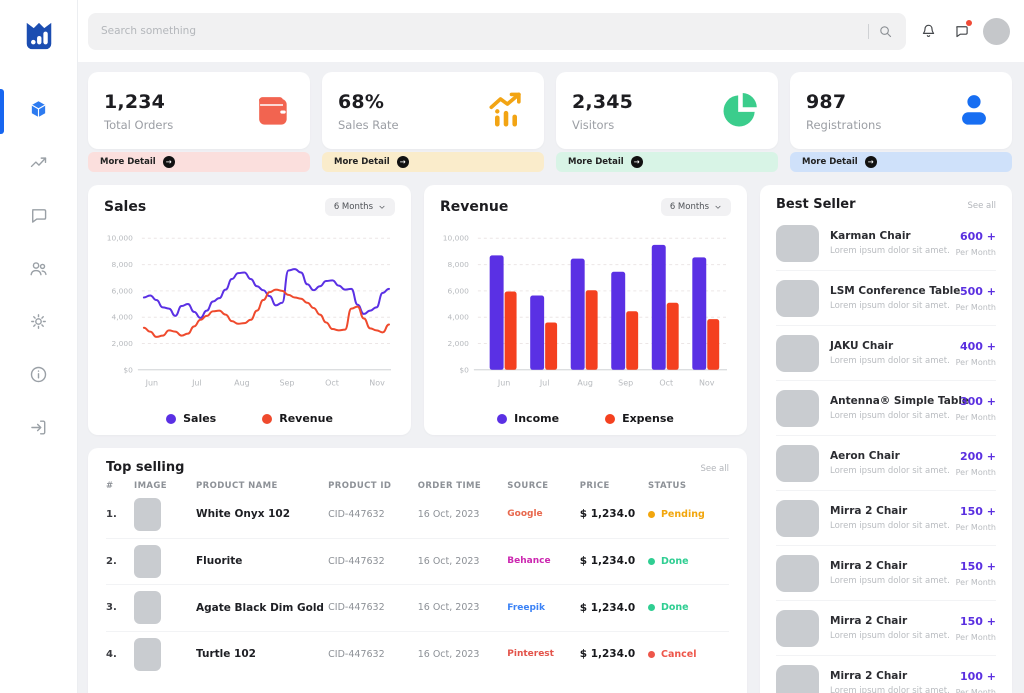 This screenshot has height=693, width=1024. I want to click on sidebar-item-logout, so click(38, 429).